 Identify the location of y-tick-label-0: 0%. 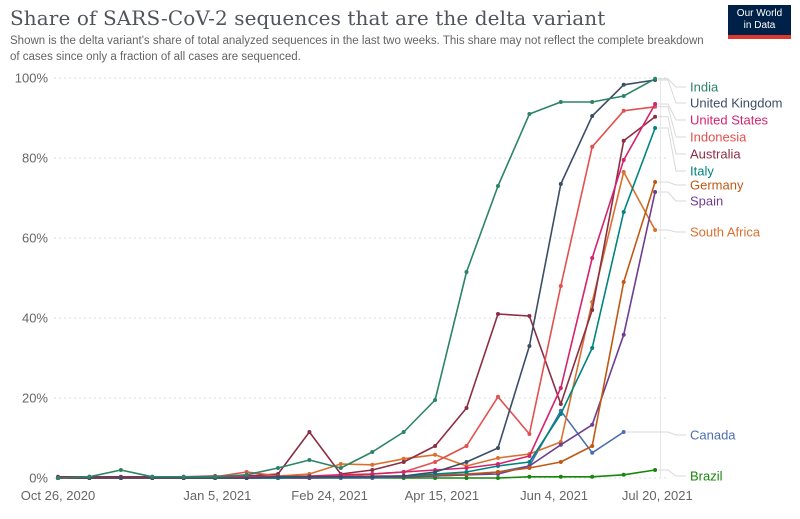
(38, 478).